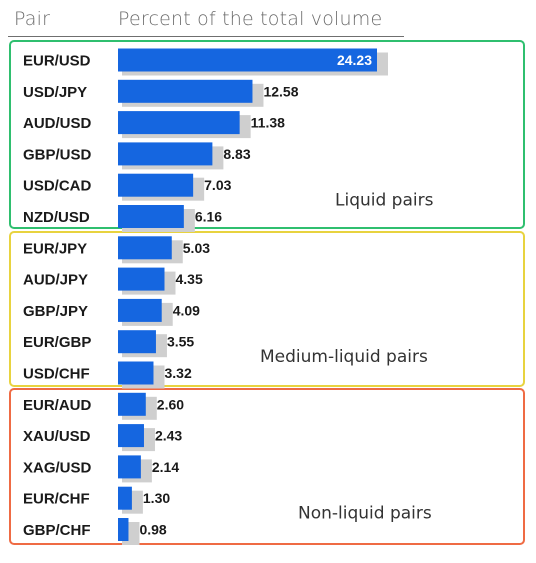 The image size is (536, 563). Describe the element at coordinates (196, 248) in the screenshot. I see `value-label: 5.03` at that location.